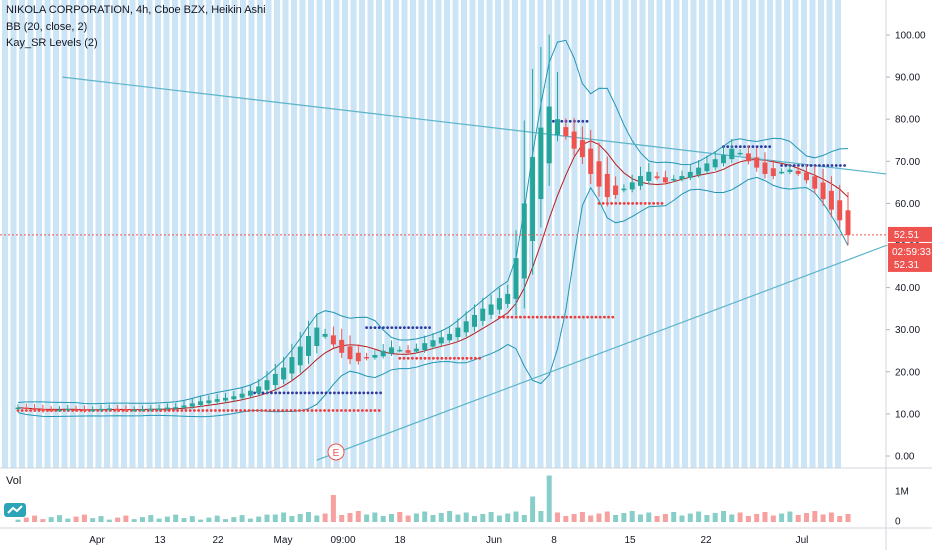  Describe the element at coordinates (706, 540) in the screenshot. I see `time-axis-label: 22` at that location.